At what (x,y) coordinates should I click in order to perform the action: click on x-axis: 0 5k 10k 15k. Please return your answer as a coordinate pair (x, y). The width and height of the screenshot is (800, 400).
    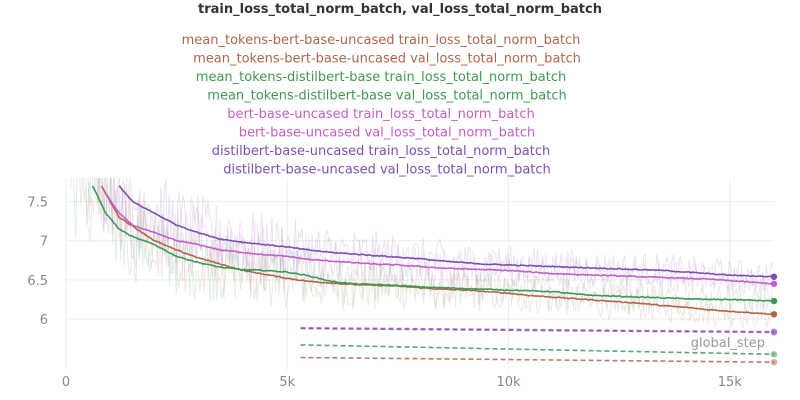
    Looking at the image, I should click on (402, 382).